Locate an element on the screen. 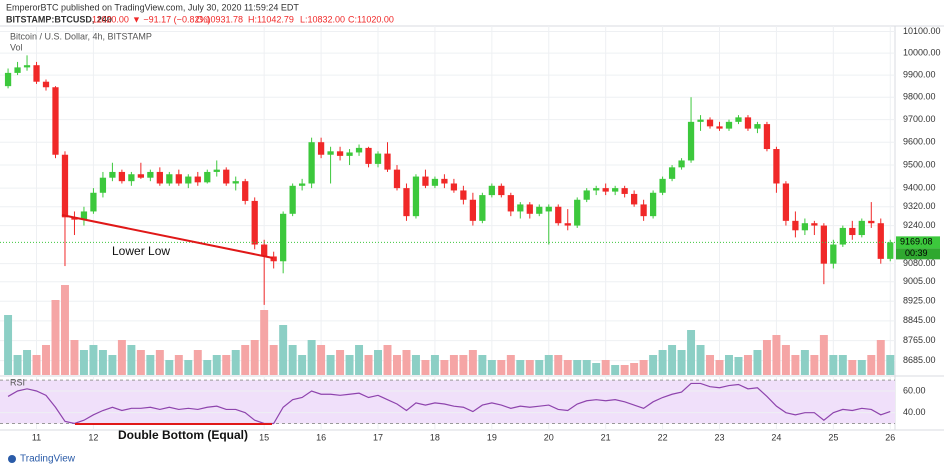  y-tick-label: 9800.00 is located at coordinates (919, 97).